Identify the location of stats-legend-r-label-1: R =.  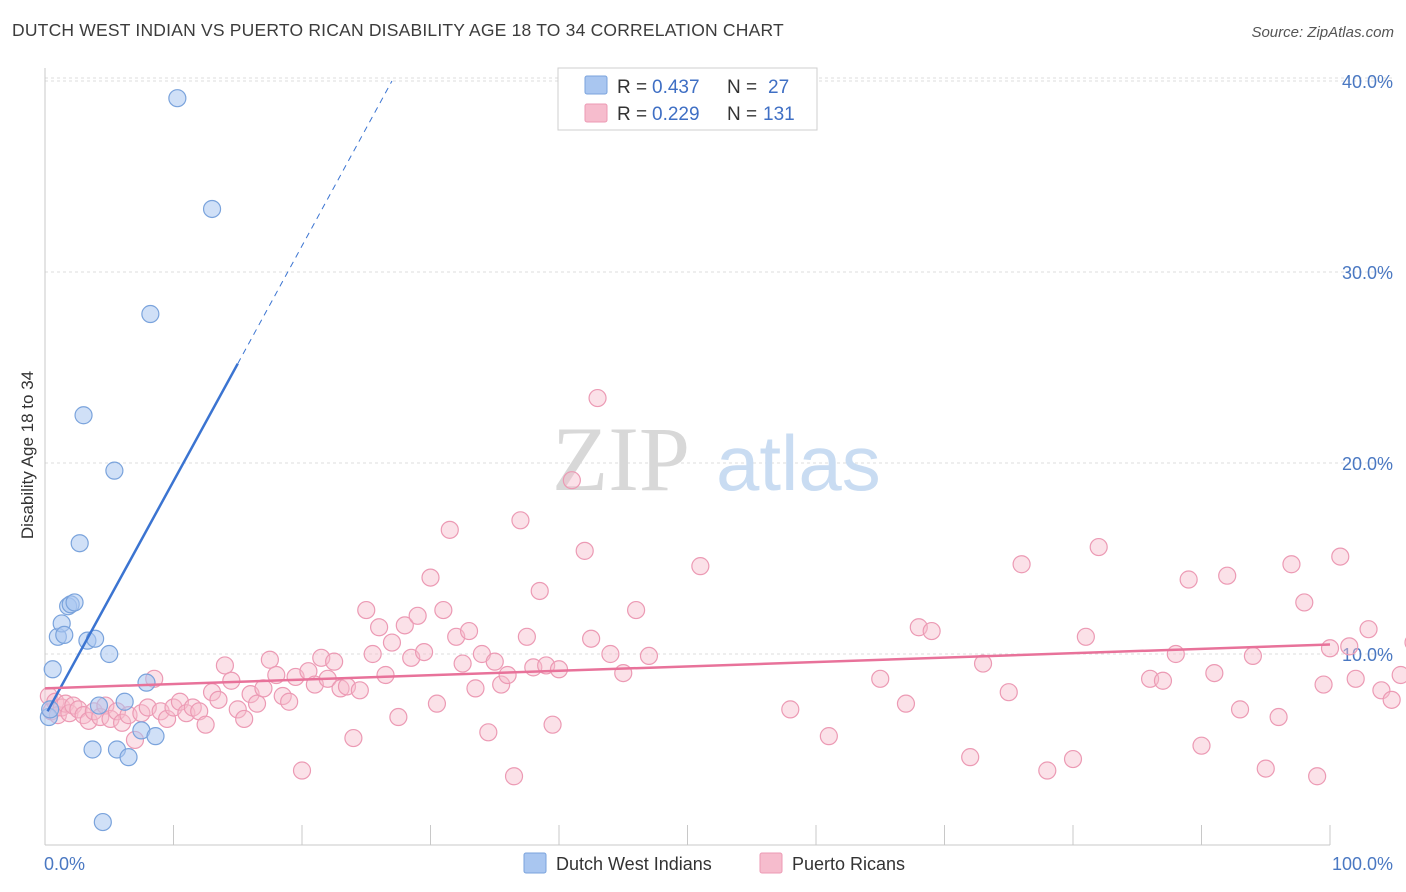
(632, 87).